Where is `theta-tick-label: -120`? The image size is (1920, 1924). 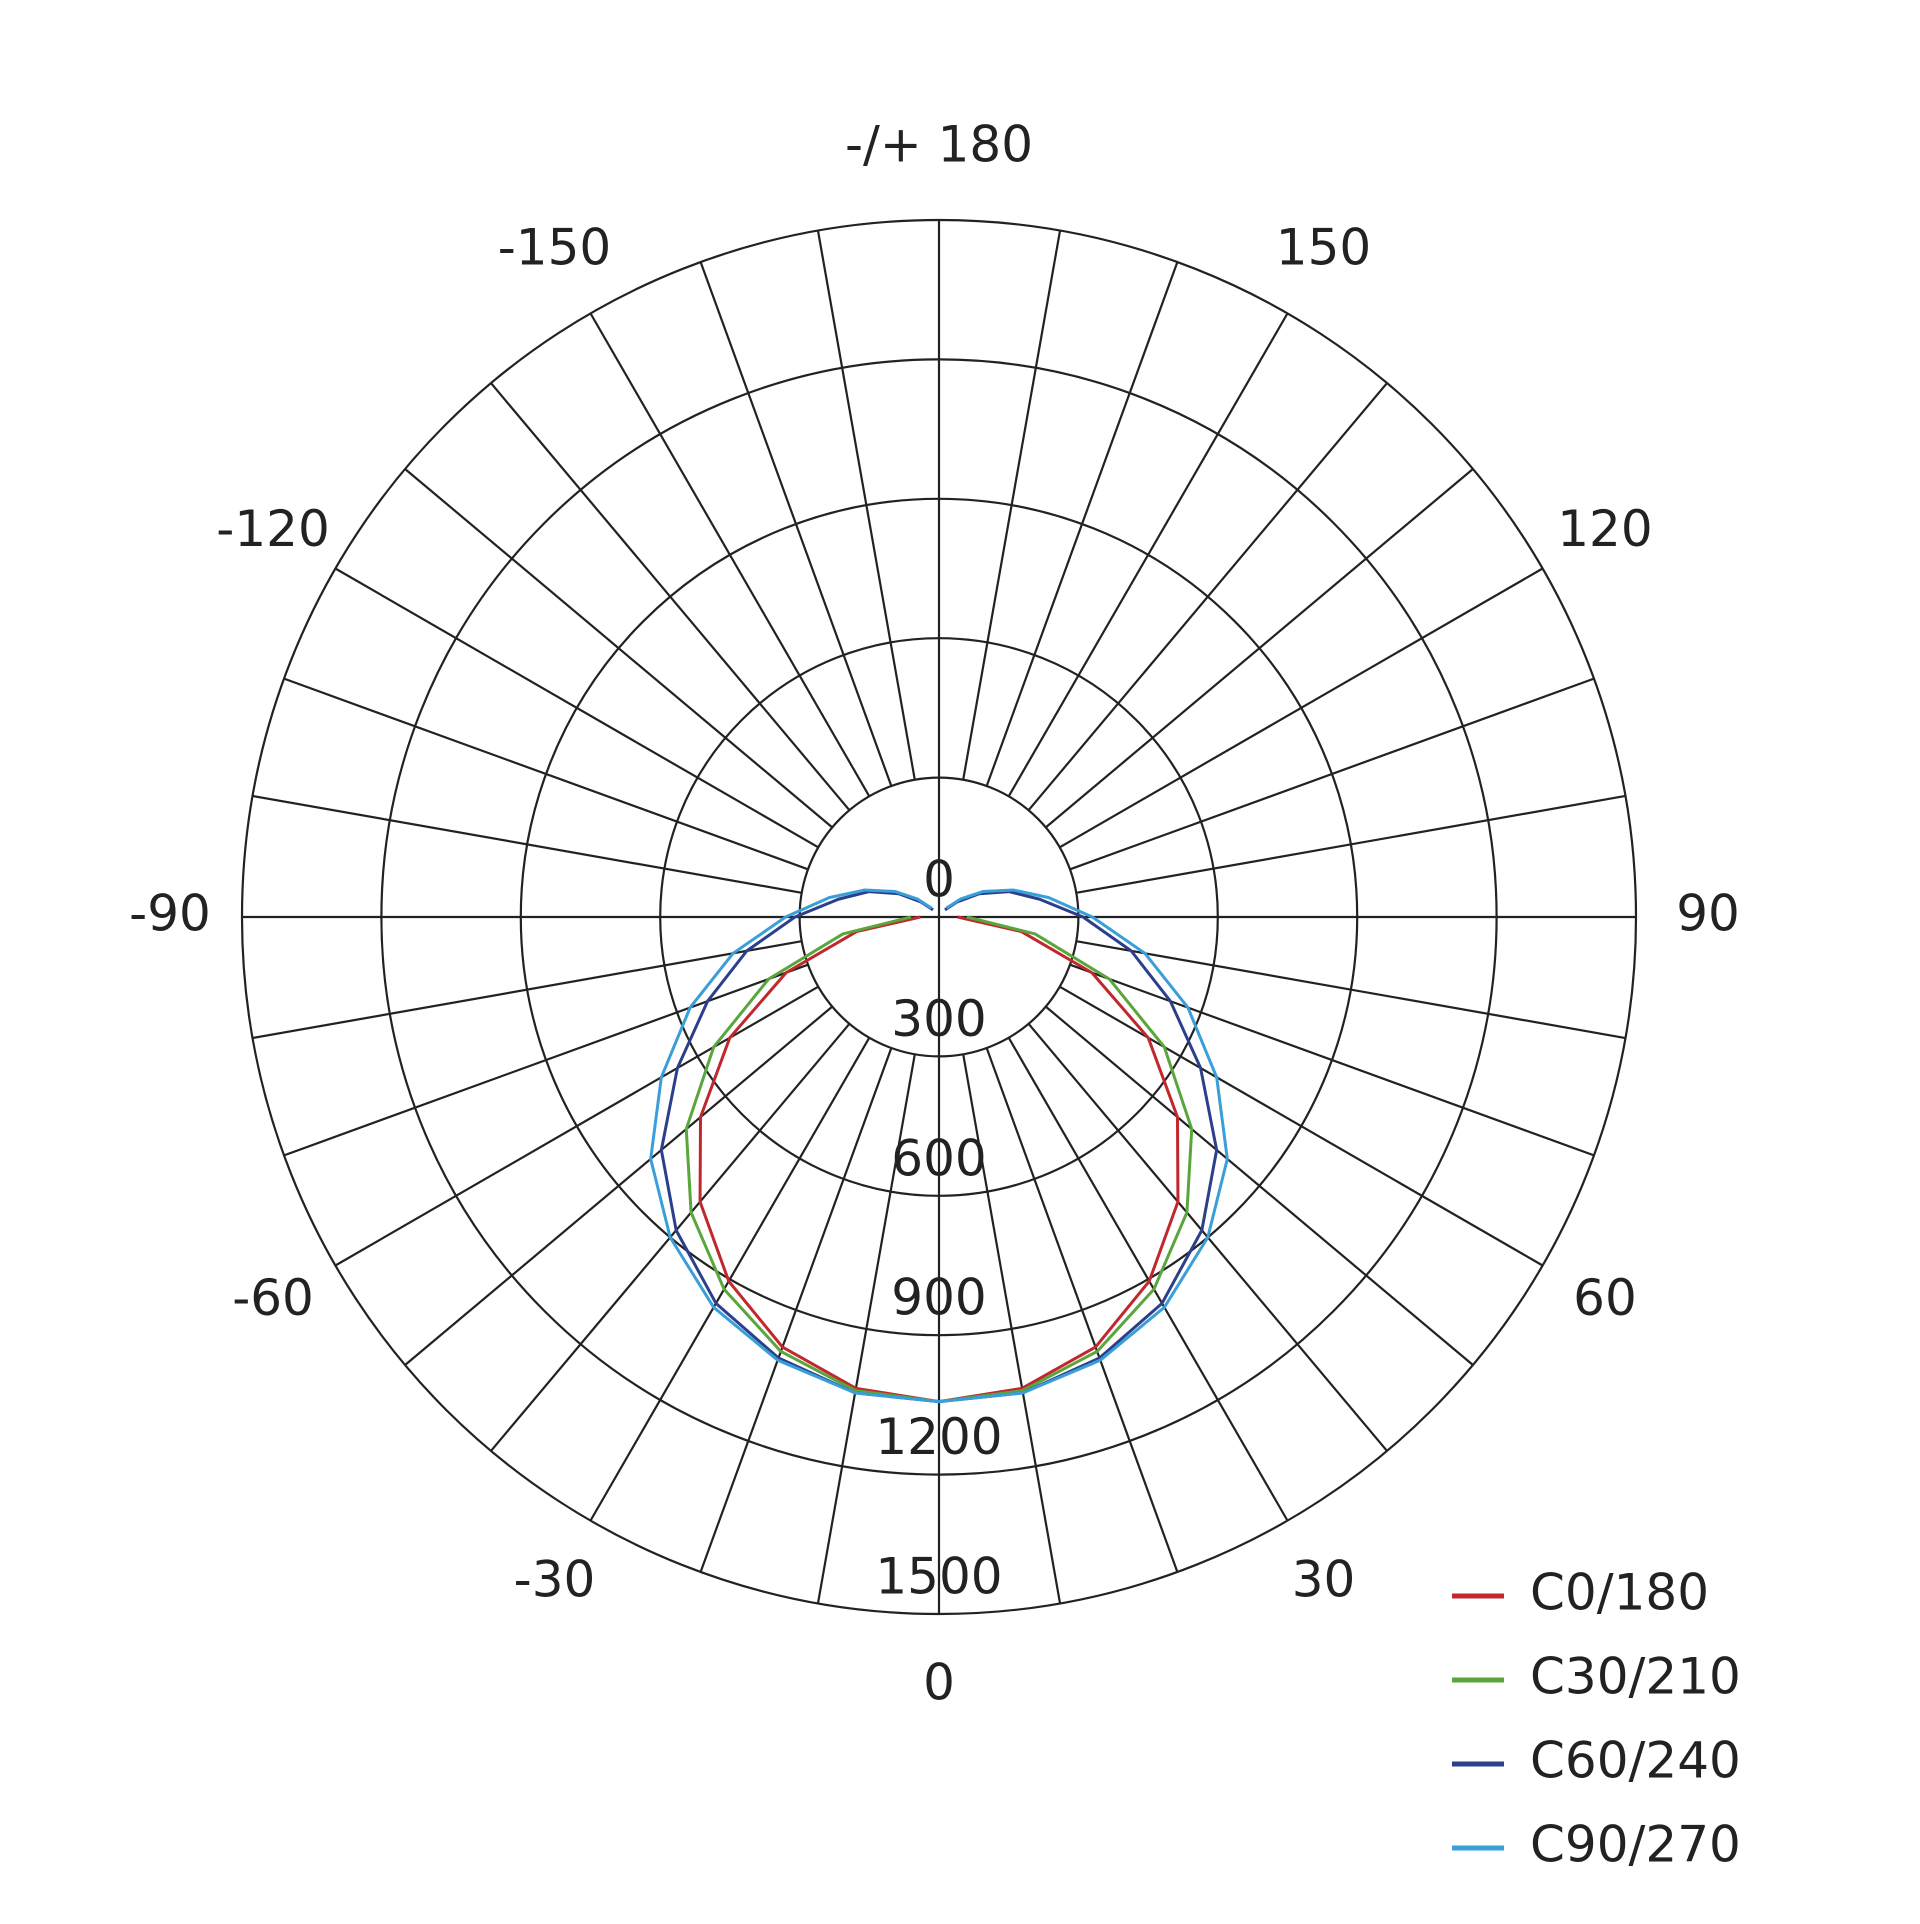
theta-tick-label: -120 is located at coordinates (272, 529).